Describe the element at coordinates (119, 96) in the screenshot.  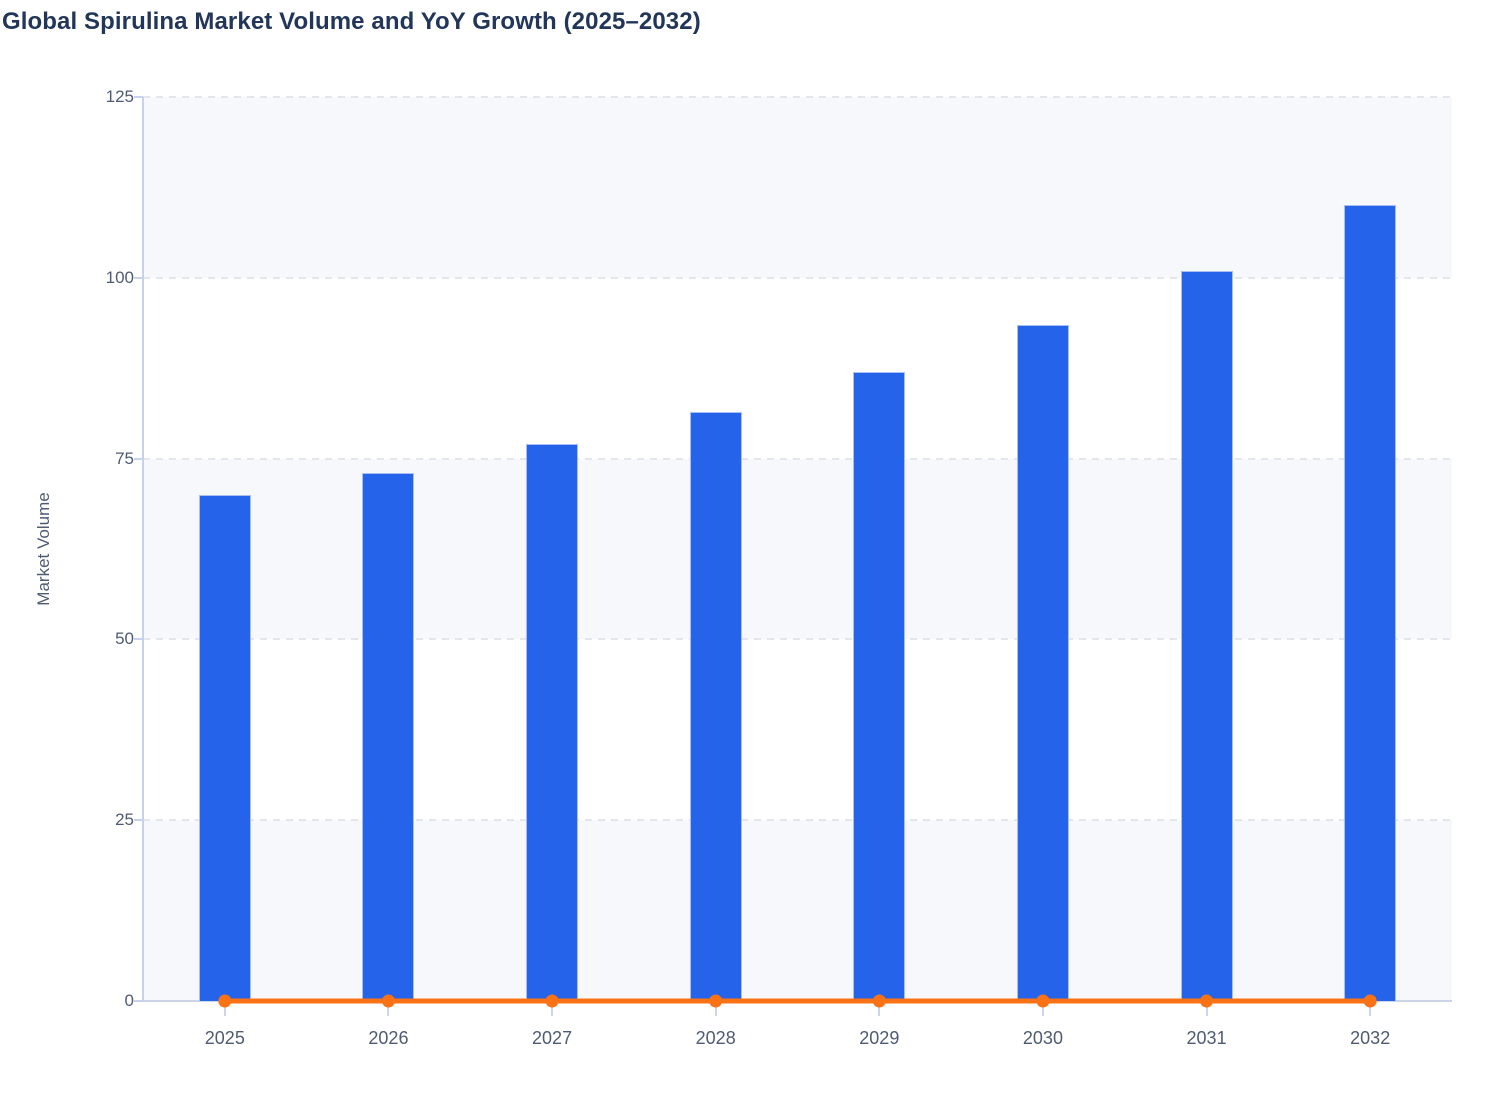
I see `y-tick-label: 125` at that location.